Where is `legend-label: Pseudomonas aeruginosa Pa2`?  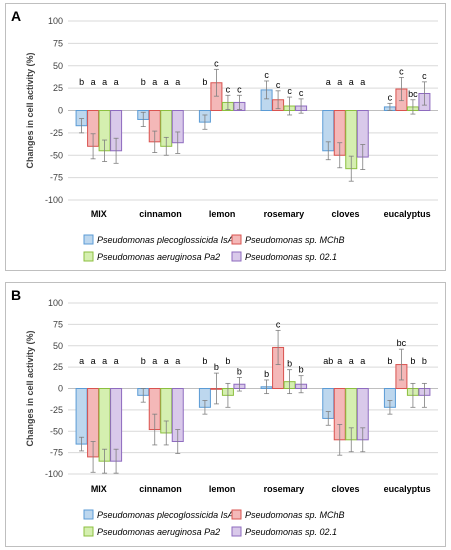 legend-label: Pseudomonas aeruginosa Pa2 is located at coordinates (158, 257).